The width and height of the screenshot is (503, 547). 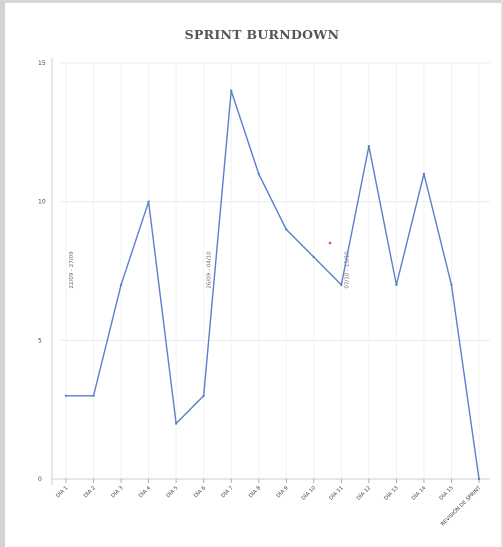 What do you see at coordinates (62, 491) in the screenshot?
I see `x-tick-label: DÍA 1` at bounding box center [62, 491].